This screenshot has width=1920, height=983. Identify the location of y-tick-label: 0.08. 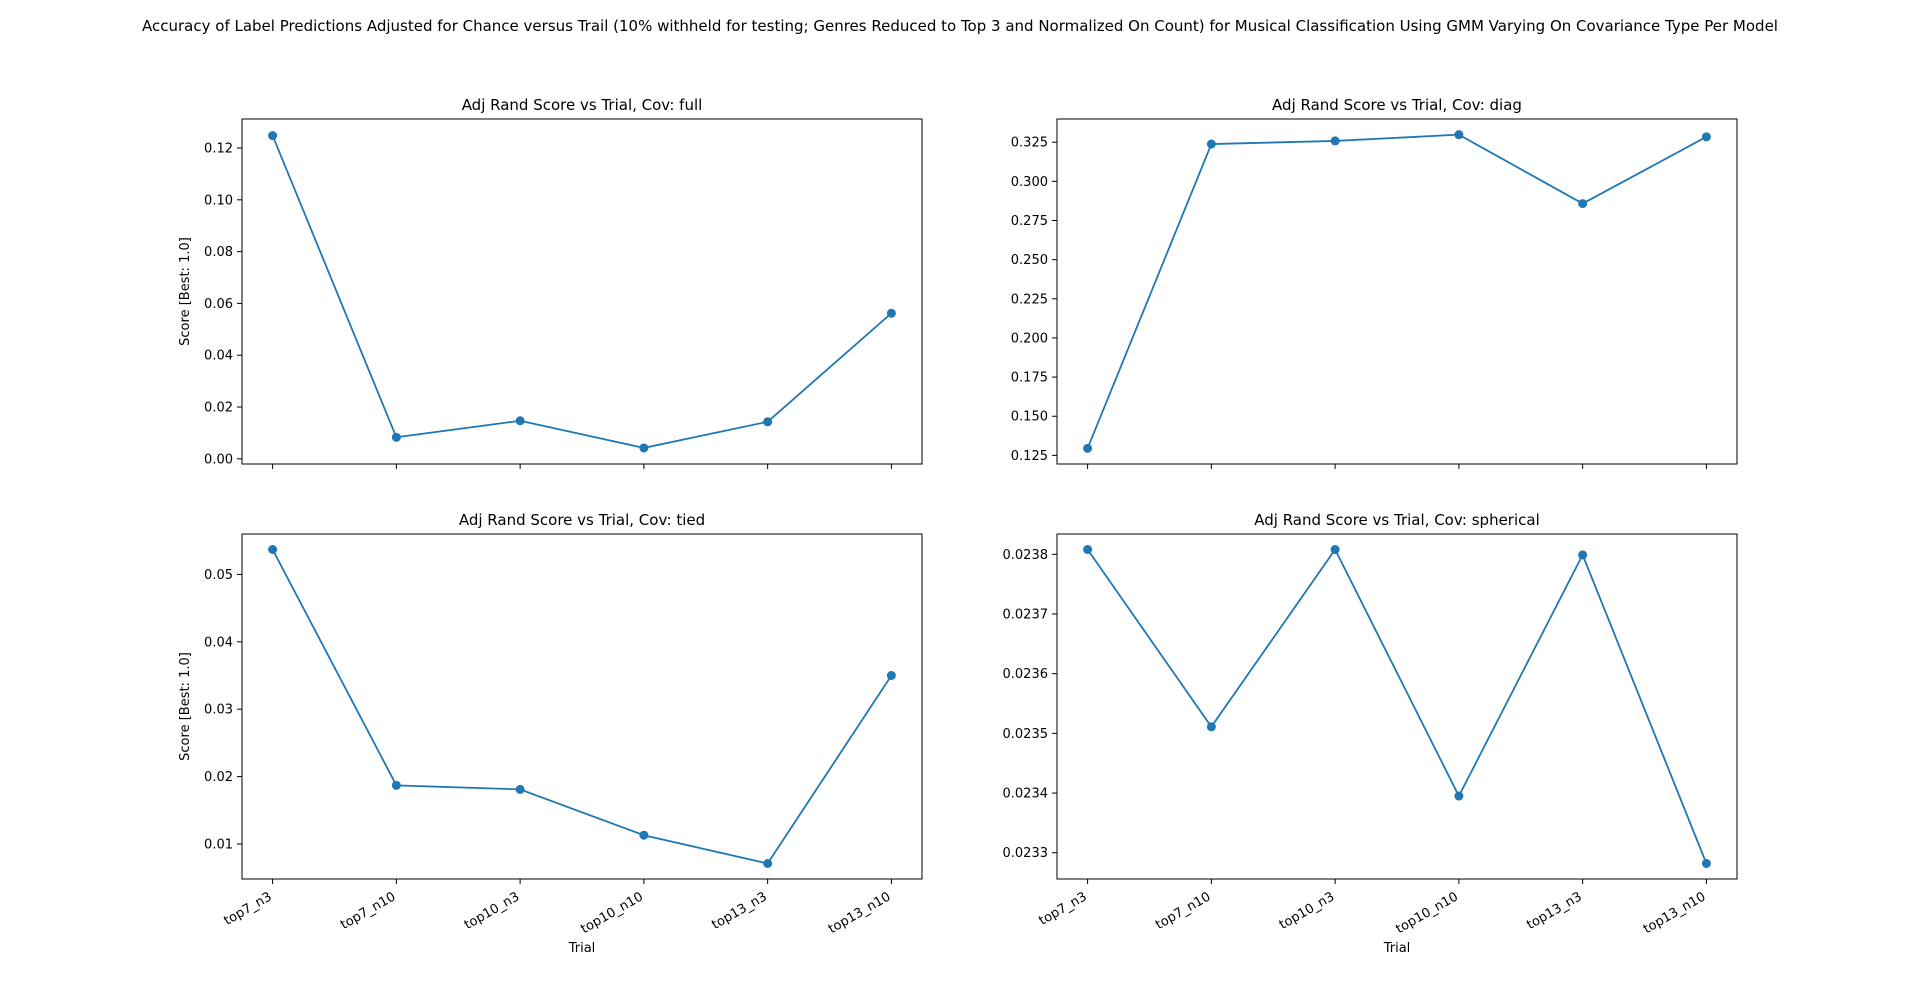
(218, 252).